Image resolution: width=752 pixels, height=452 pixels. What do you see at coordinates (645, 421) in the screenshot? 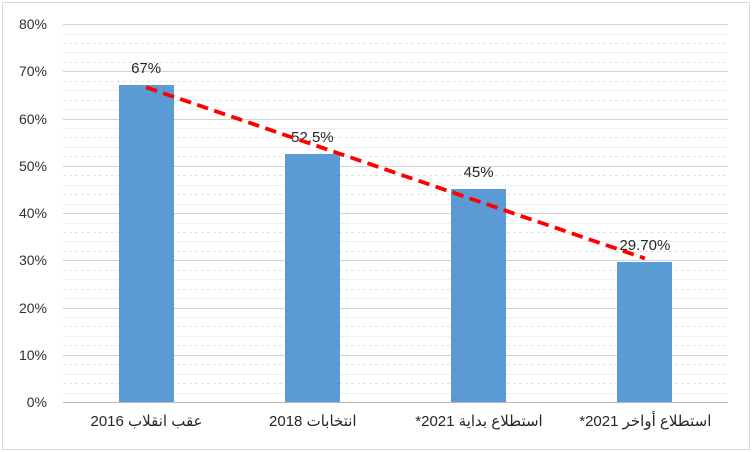
I see `x-axis-category-label: استطلاع أواخر 2021*` at bounding box center [645, 421].